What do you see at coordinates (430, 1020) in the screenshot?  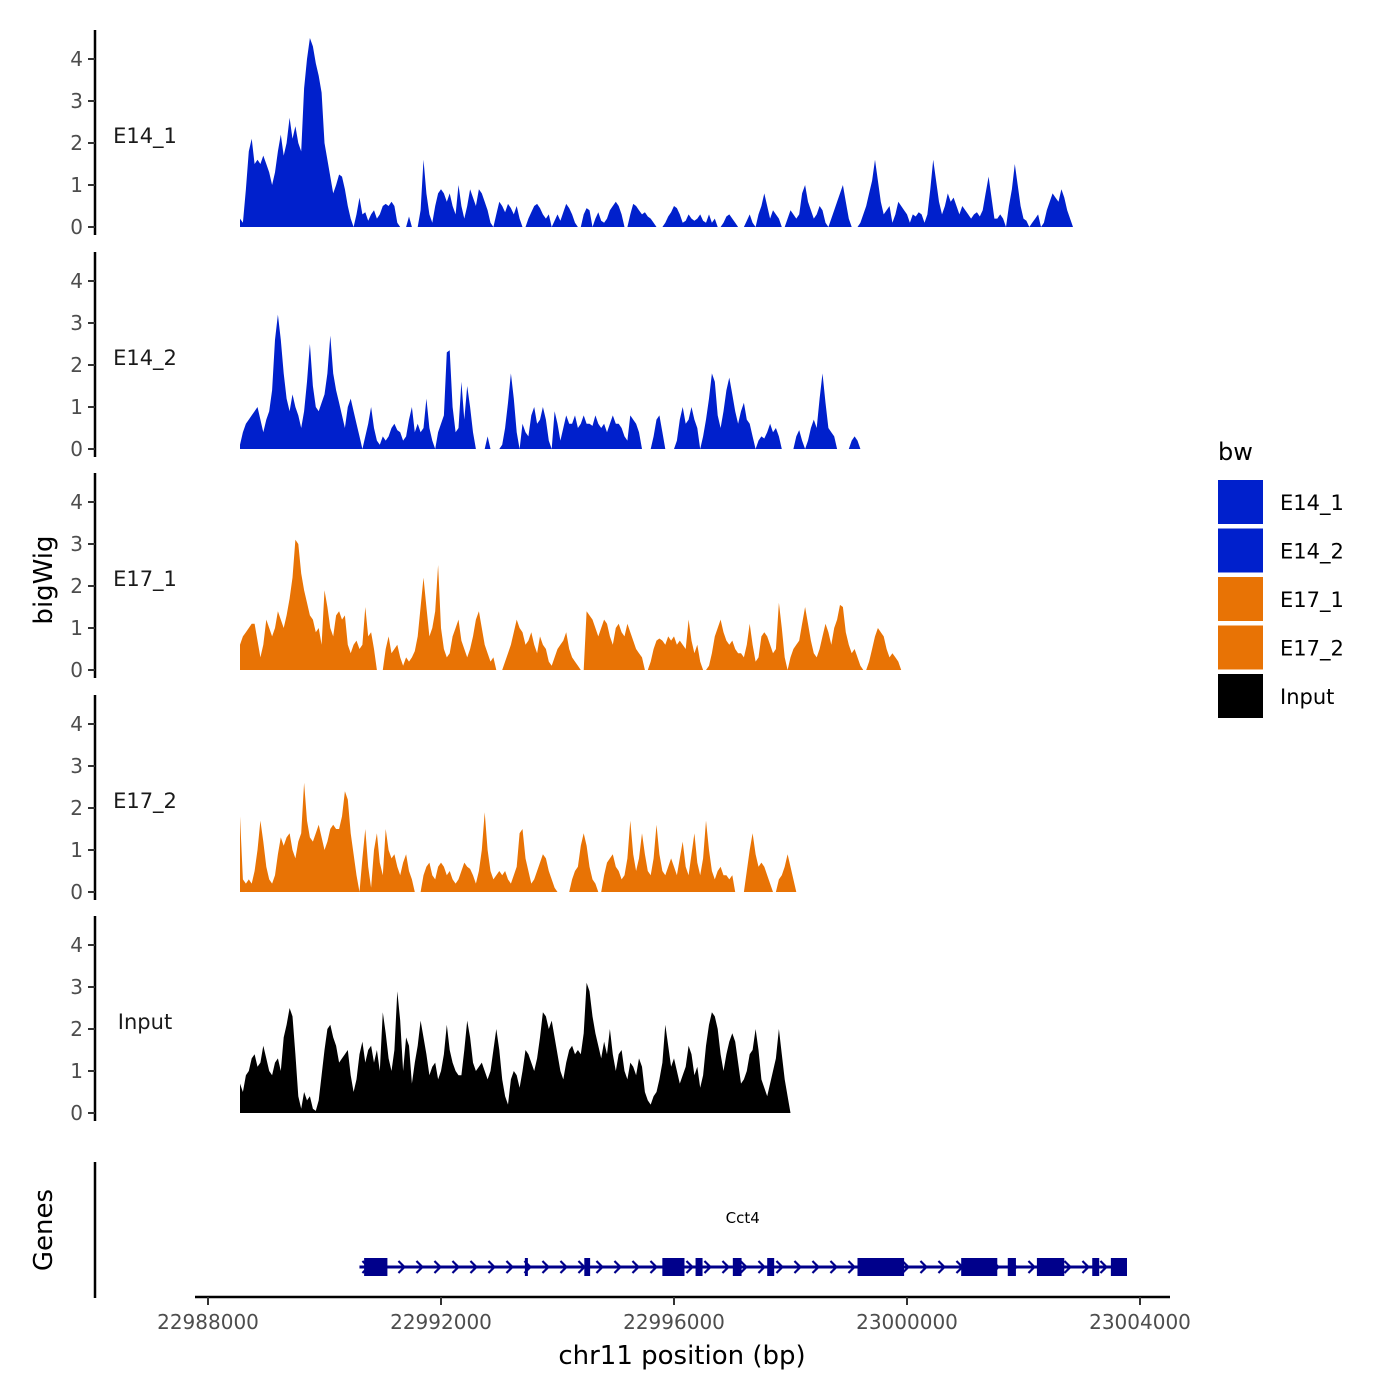 I see `track-input: 0 1 2 3 4 Input` at bounding box center [430, 1020].